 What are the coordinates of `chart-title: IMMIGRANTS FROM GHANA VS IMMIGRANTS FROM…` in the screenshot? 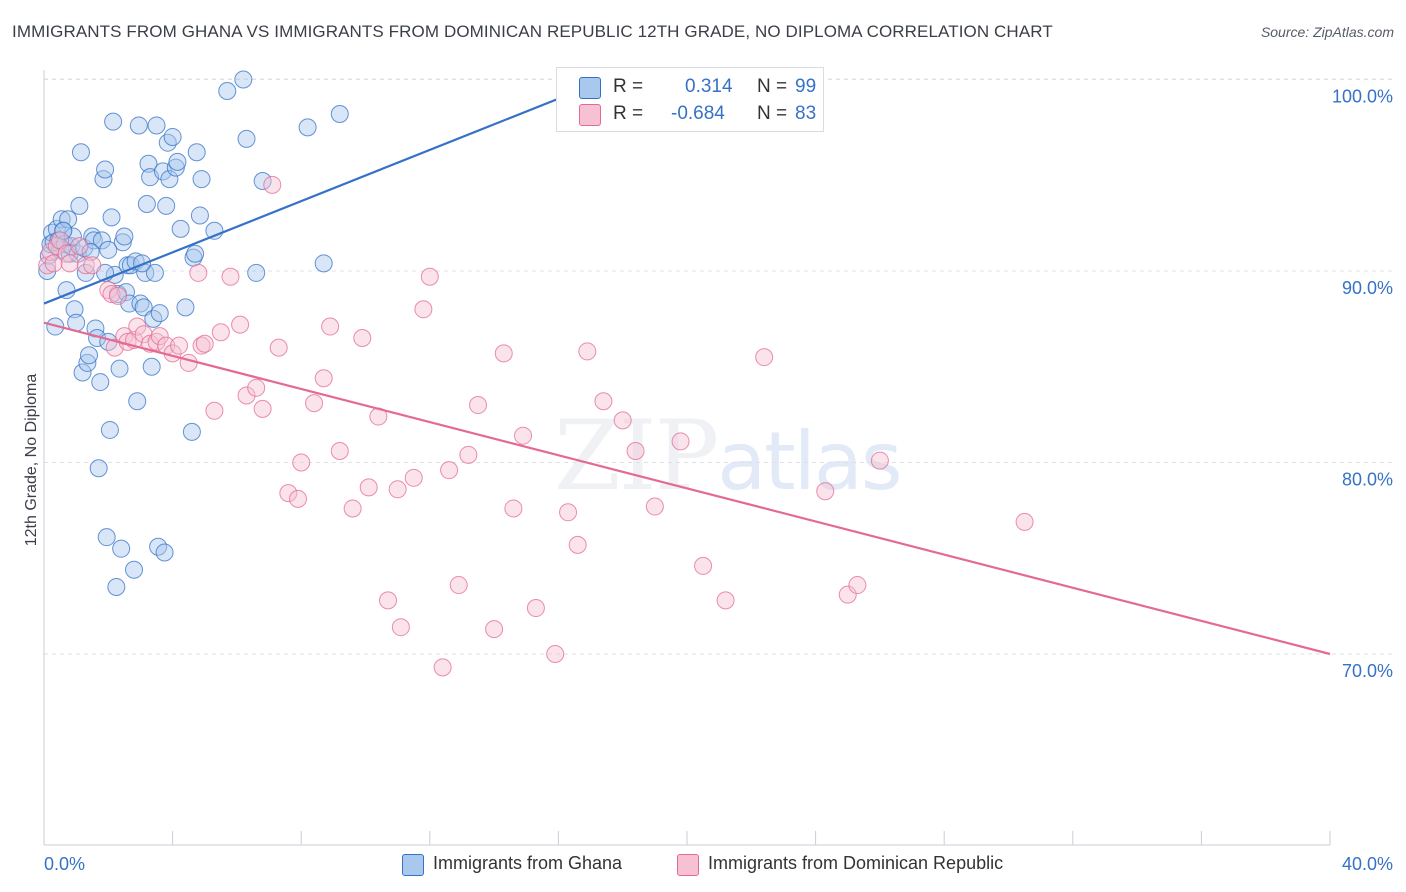 It's located at (532, 31).